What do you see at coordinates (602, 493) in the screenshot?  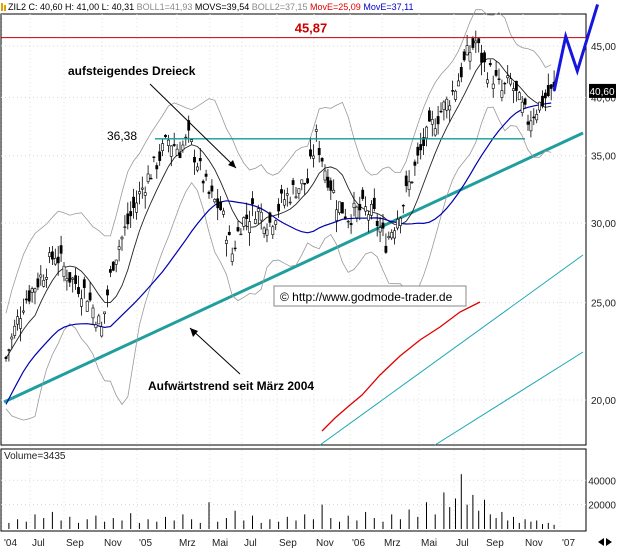 I see `volume-axis: 40000 20000` at bounding box center [602, 493].